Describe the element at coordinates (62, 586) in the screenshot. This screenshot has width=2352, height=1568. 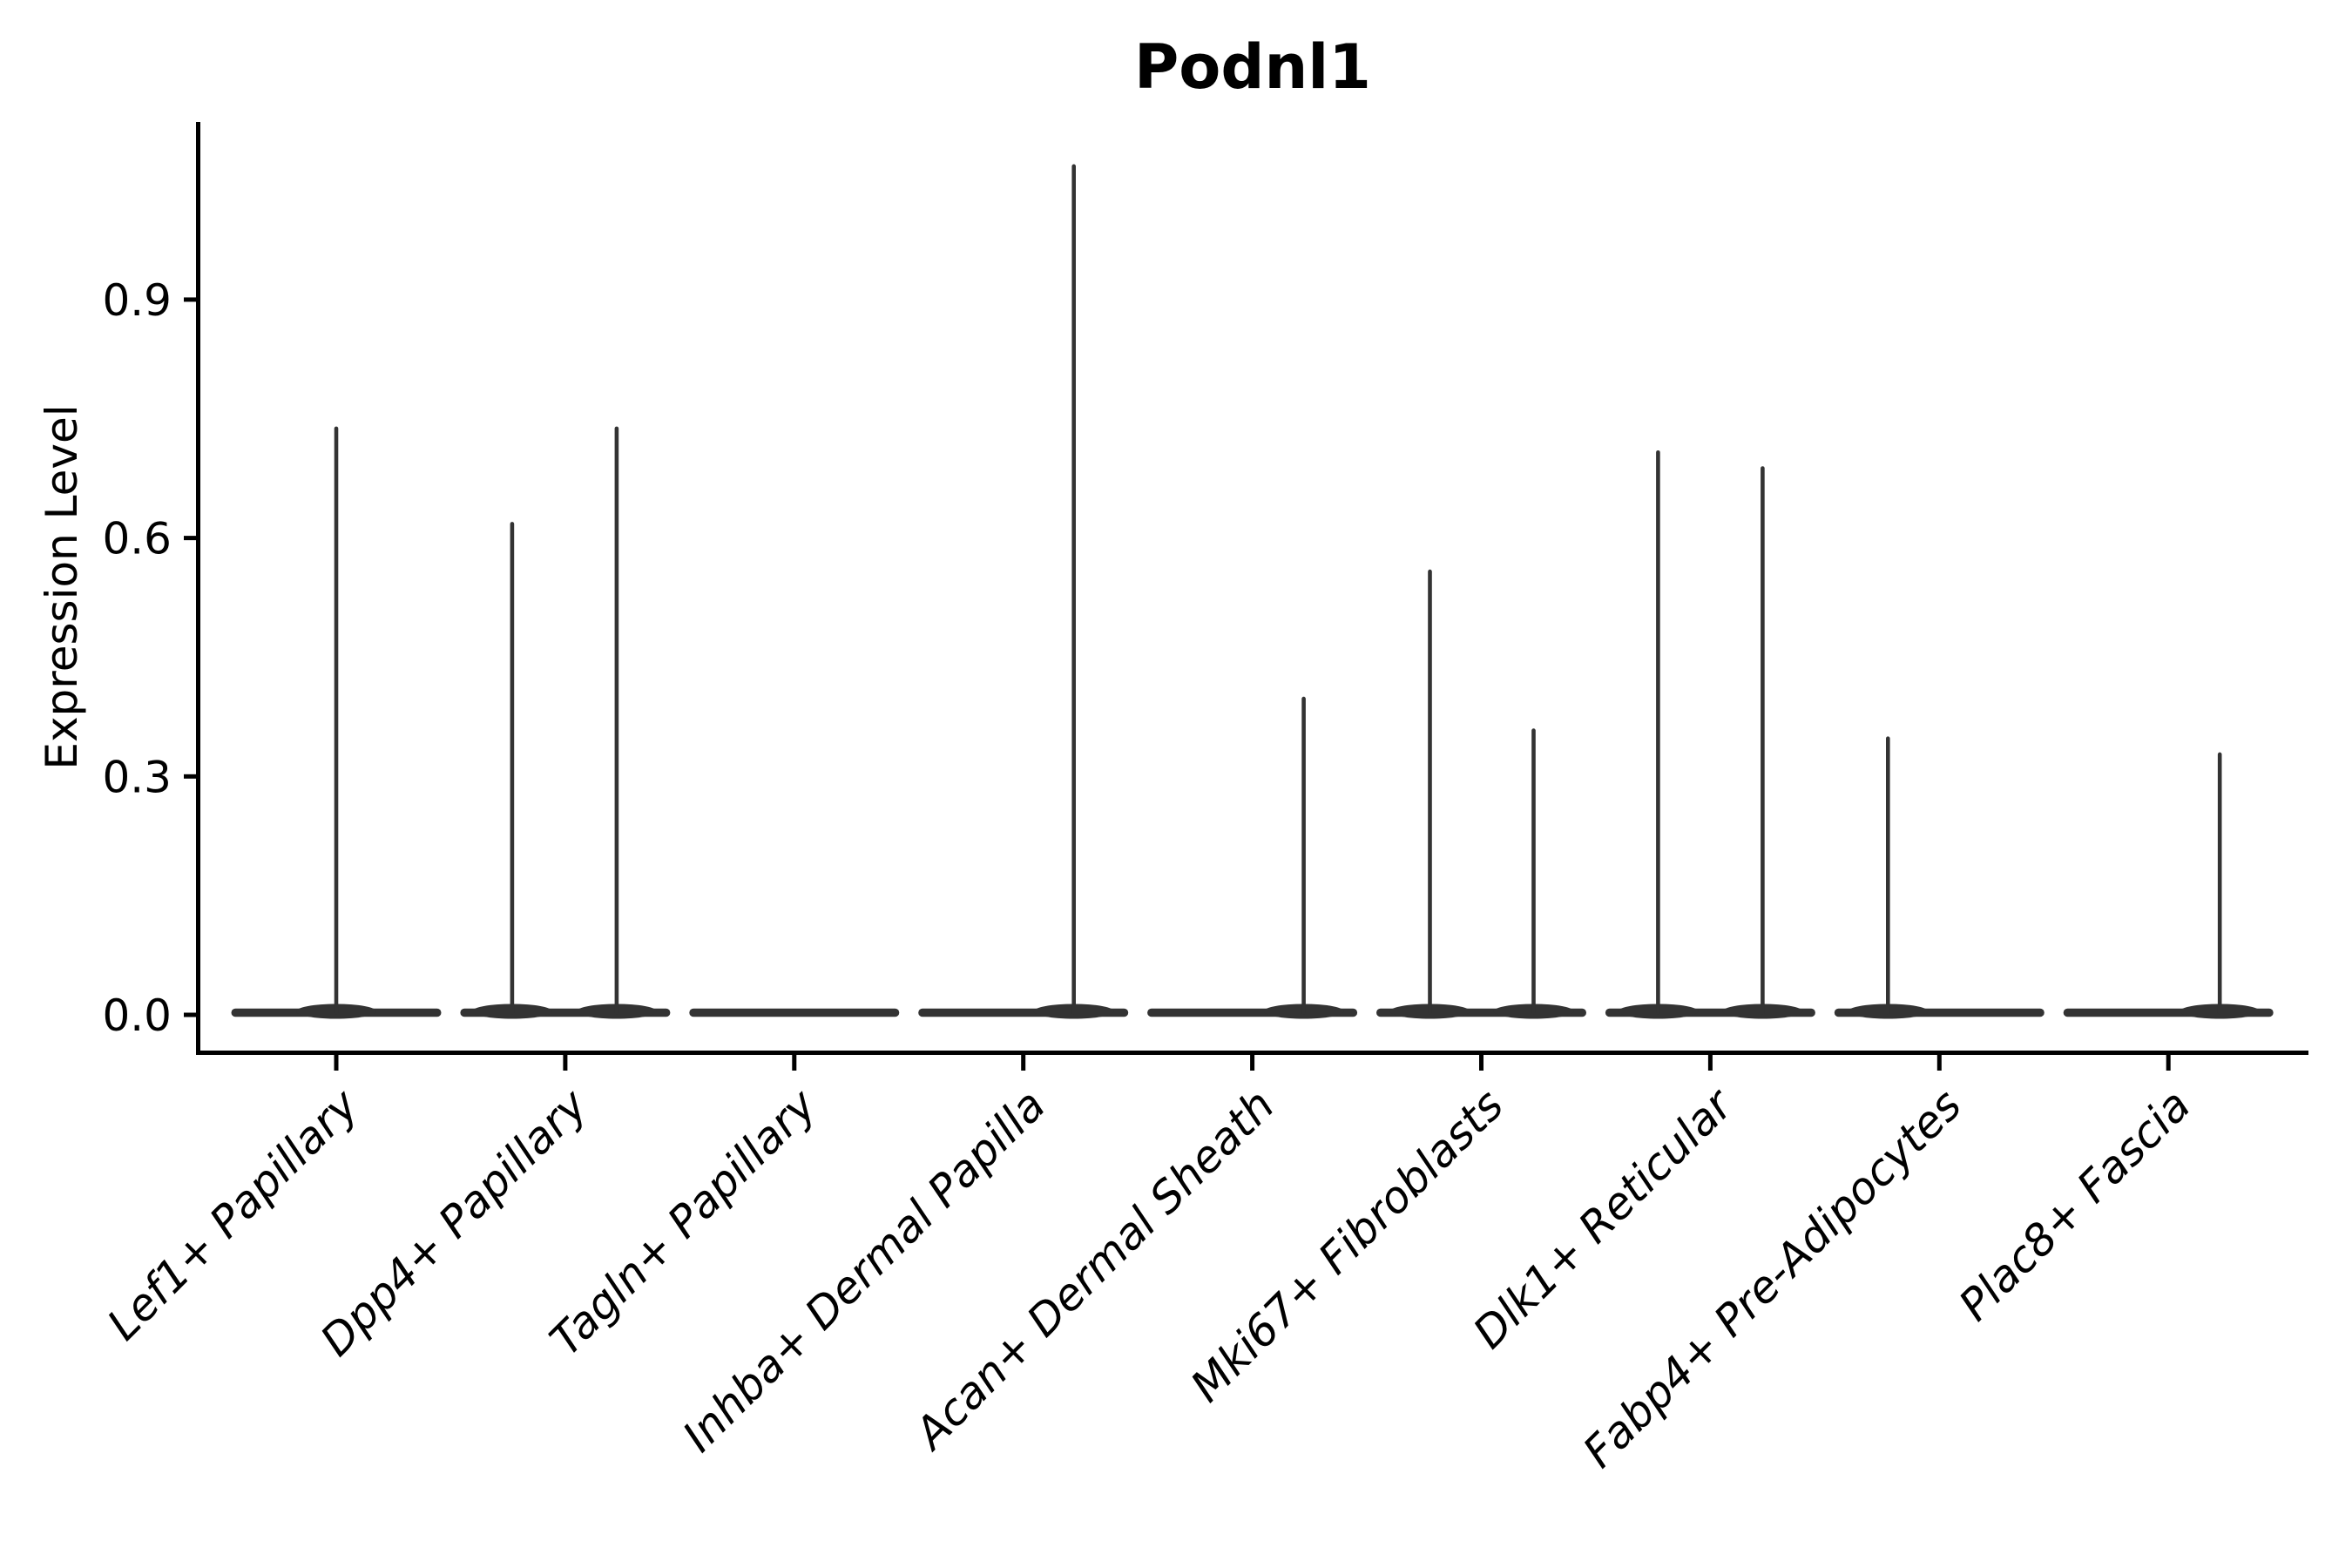
I see `y-axis-title: Expression Level` at that location.